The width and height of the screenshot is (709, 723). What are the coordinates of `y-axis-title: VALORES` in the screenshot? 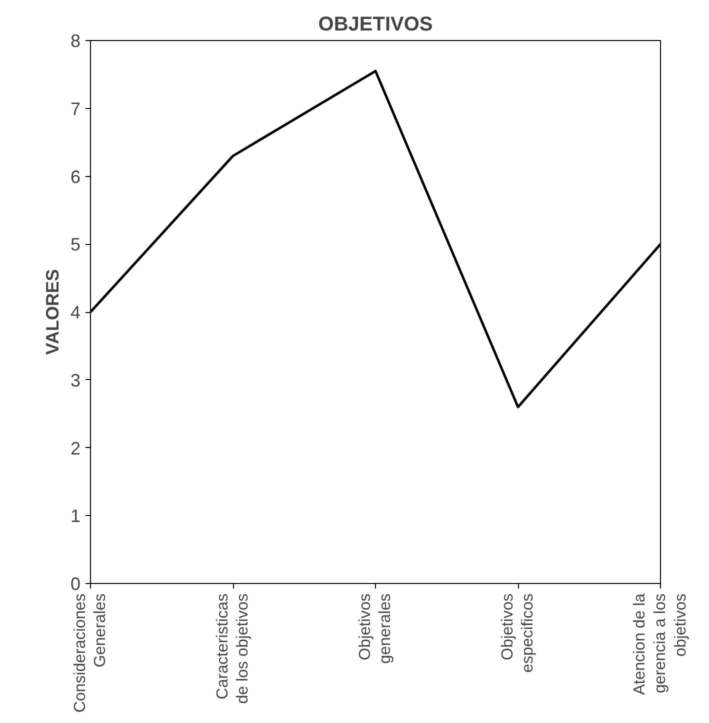 It's located at (52, 312).